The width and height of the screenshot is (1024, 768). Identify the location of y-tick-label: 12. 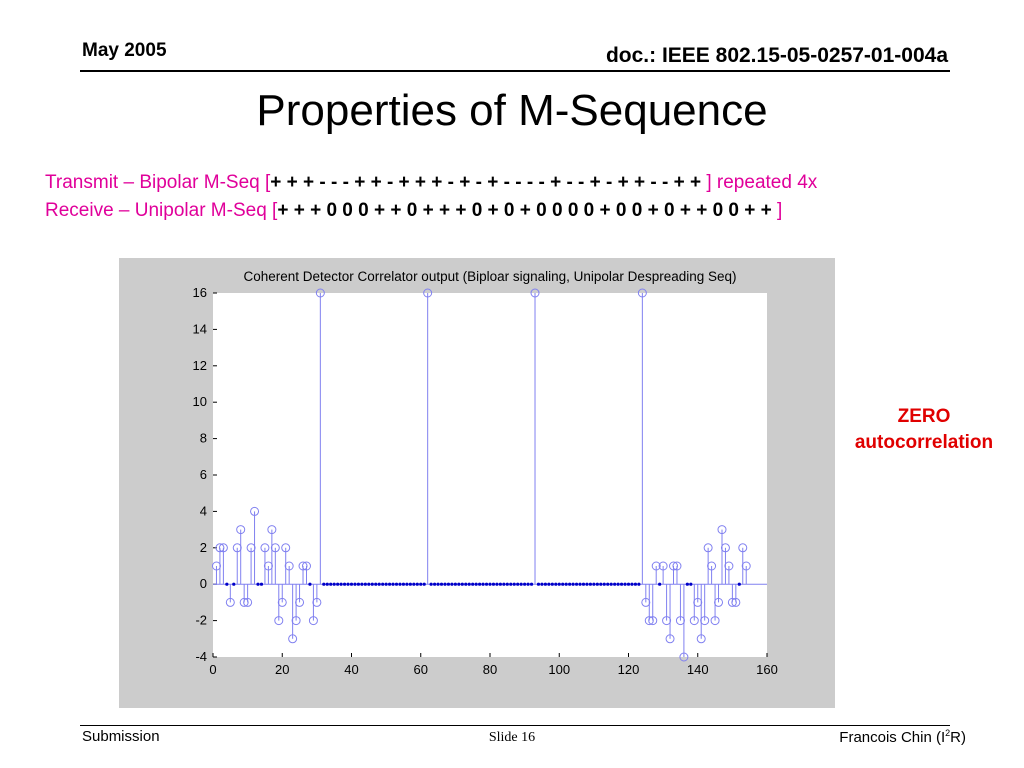
(200, 365).